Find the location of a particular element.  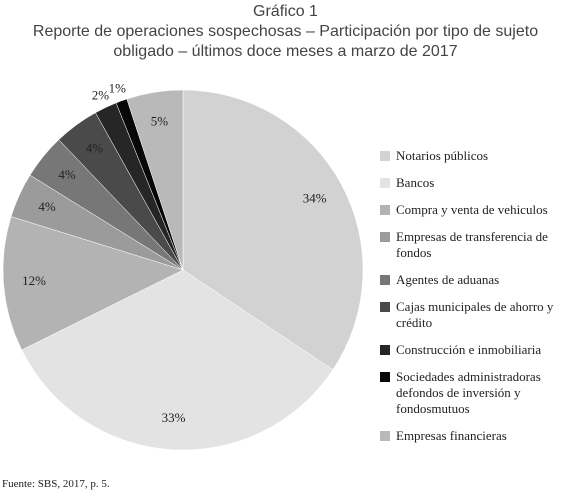

value-label: 2% is located at coordinates (101, 95).